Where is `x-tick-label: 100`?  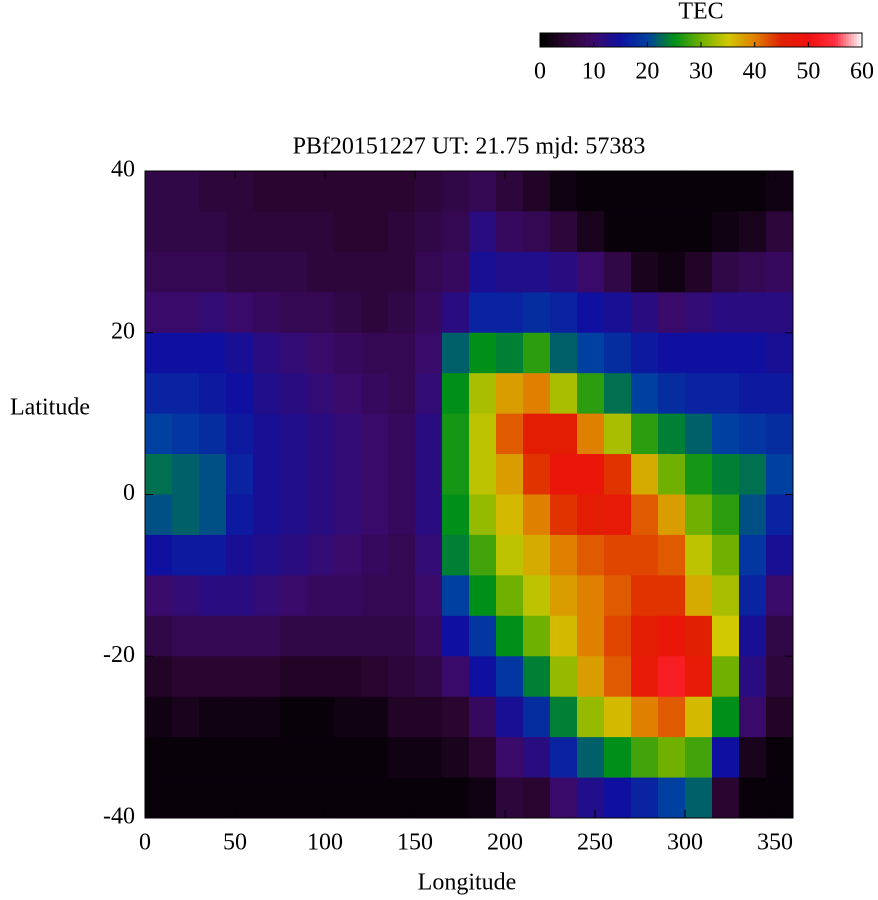 x-tick-label: 100 is located at coordinates (325, 843).